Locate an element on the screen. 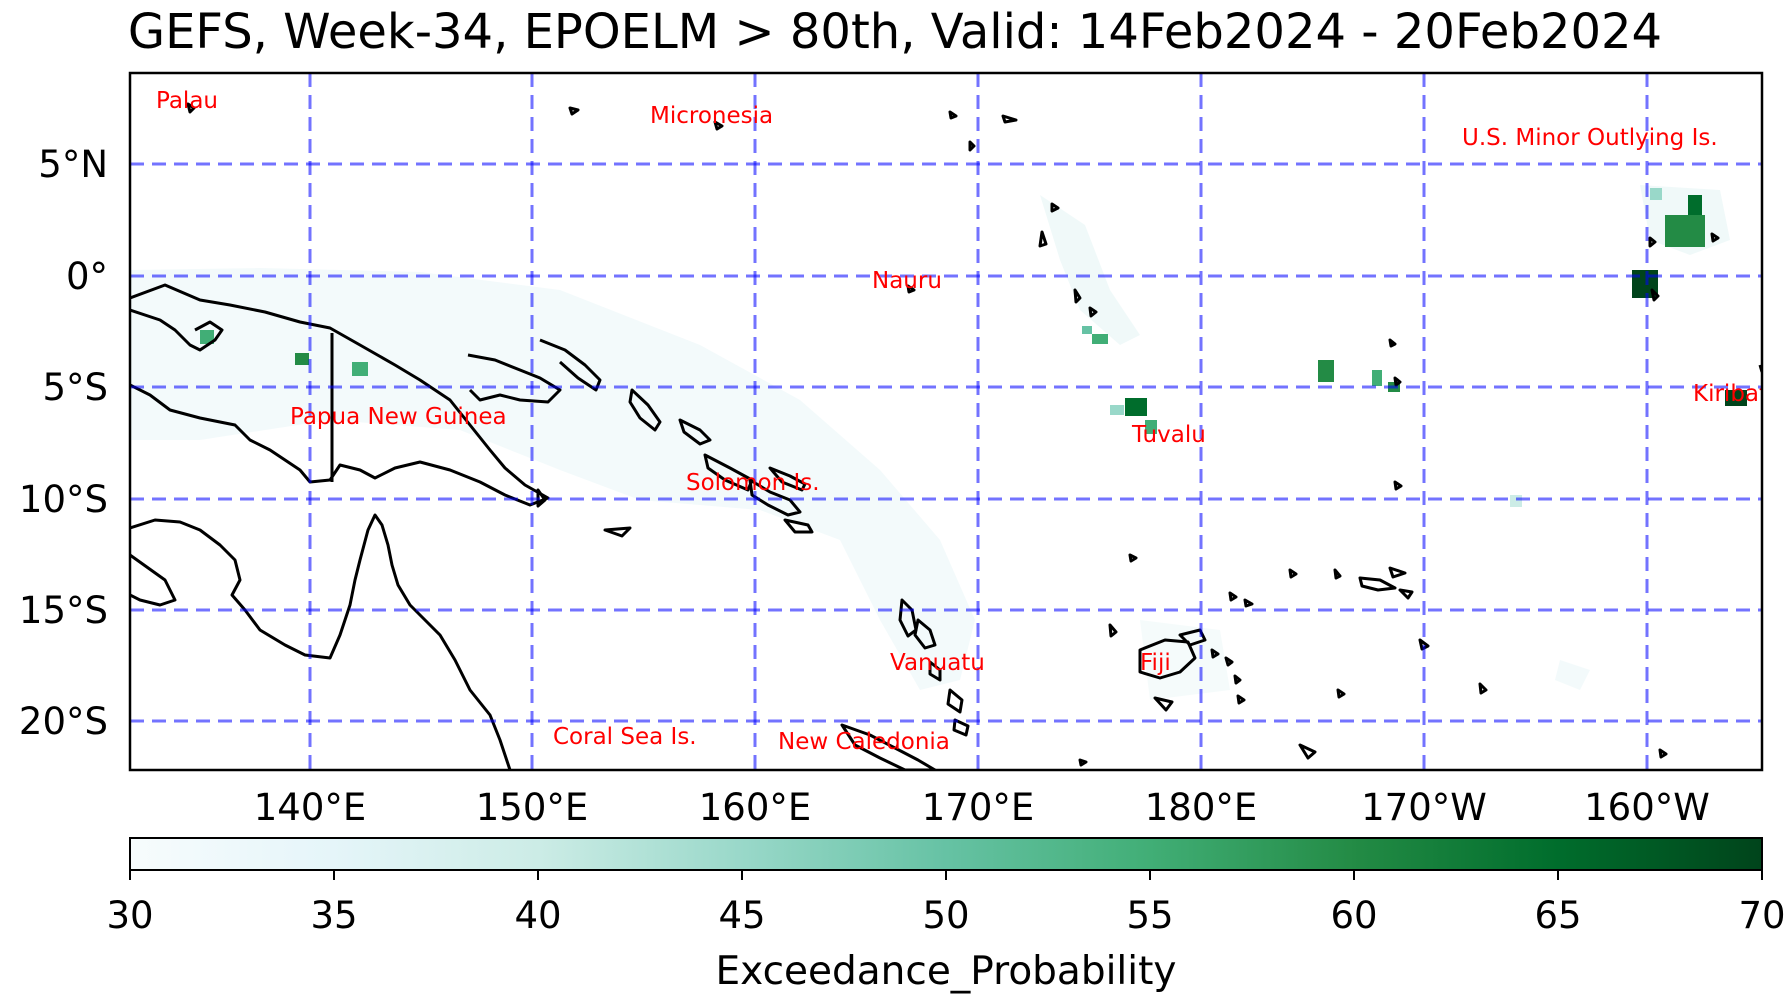 The width and height of the screenshot is (1790, 1004). place-label-coral-sea-is: Coral Sea Is. is located at coordinates (625, 737).